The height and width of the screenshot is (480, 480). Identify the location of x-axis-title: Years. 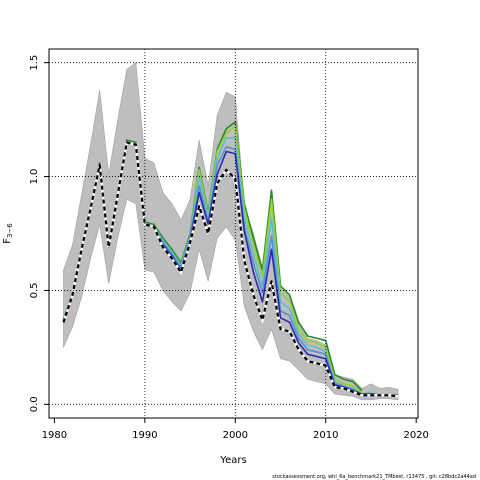
(232, 460).